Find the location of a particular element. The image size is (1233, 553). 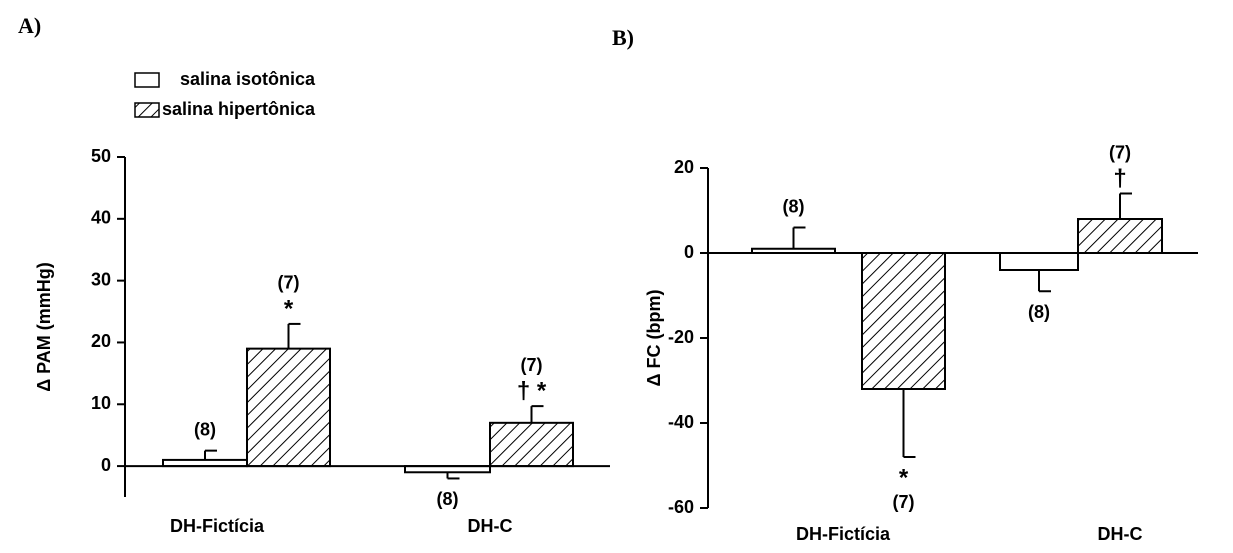

legend-label: salina hipertônica is located at coordinates (239, 109).